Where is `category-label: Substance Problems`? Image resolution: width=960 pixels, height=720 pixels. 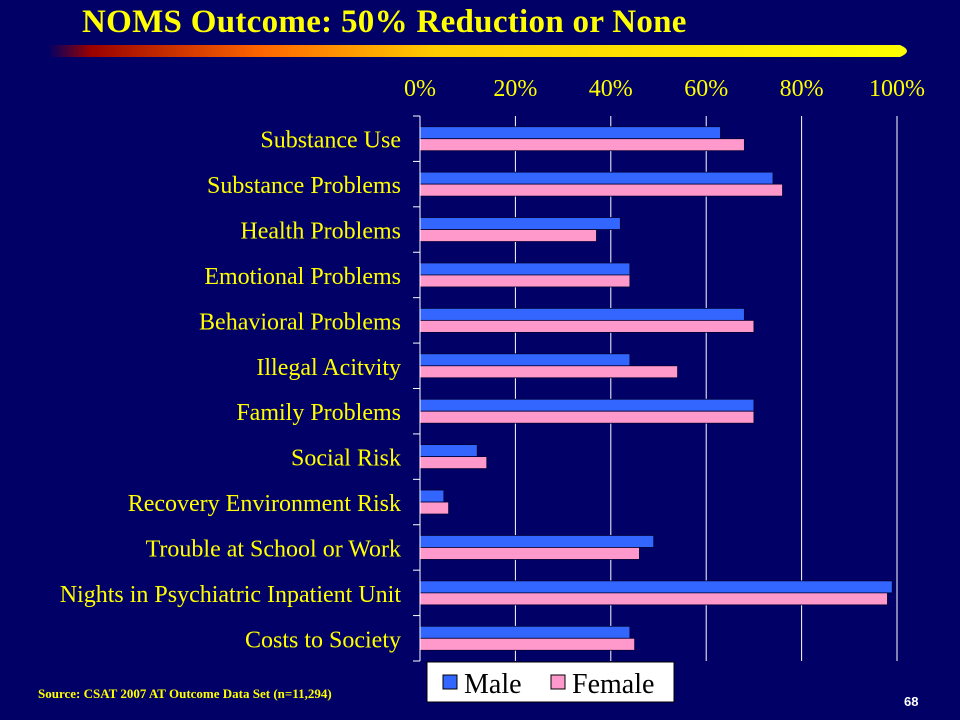
category-label: Substance Problems is located at coordinates (304, 186).